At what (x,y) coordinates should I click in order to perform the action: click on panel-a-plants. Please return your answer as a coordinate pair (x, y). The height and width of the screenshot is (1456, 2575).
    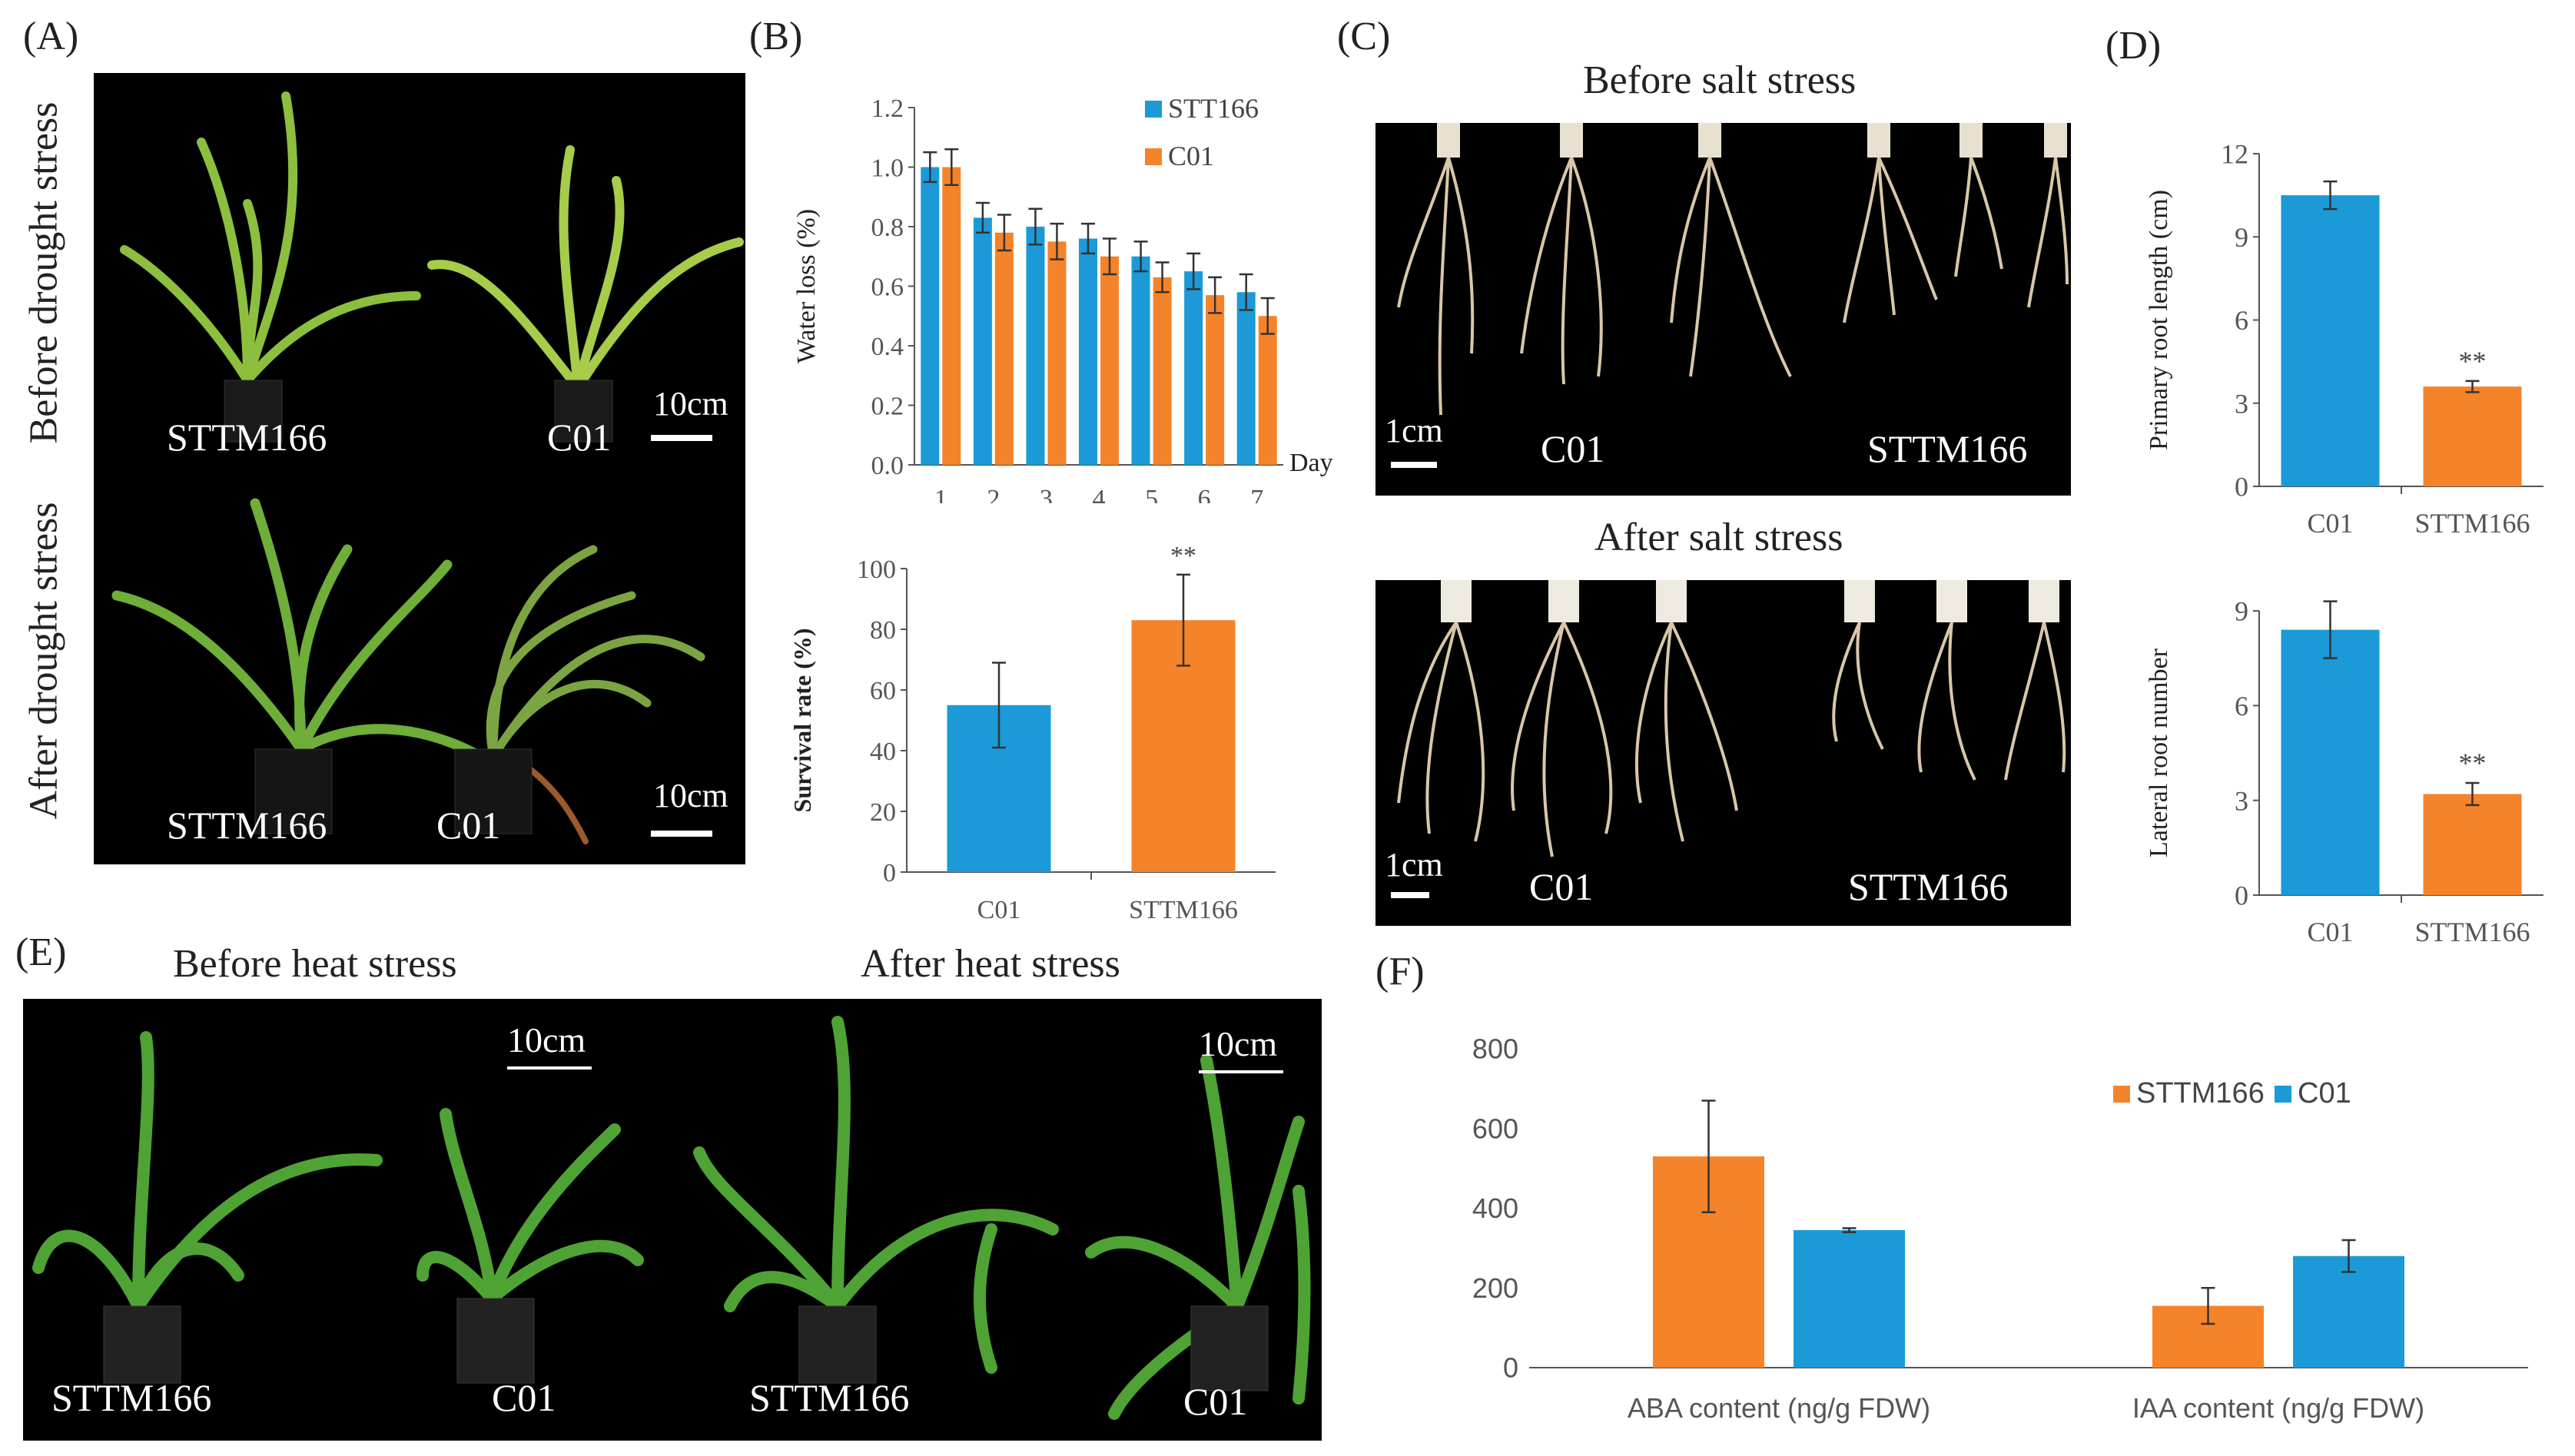
    Looking at the image, I should click on (428, 468).